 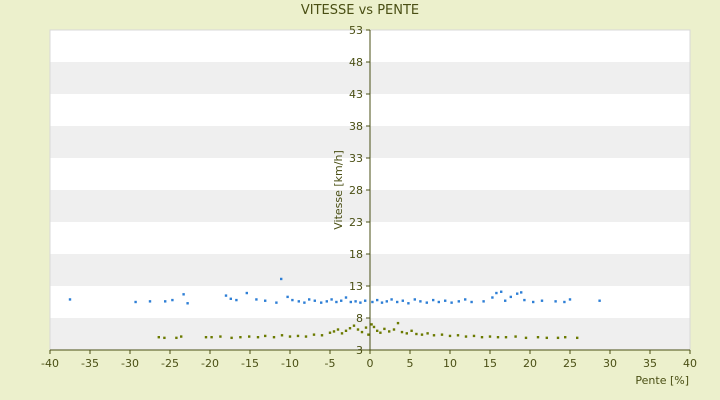 What do you see at coordinates (356, 30) in the screenshot?
I see `y-tick-label: 53` at bounding box center [356, 30].